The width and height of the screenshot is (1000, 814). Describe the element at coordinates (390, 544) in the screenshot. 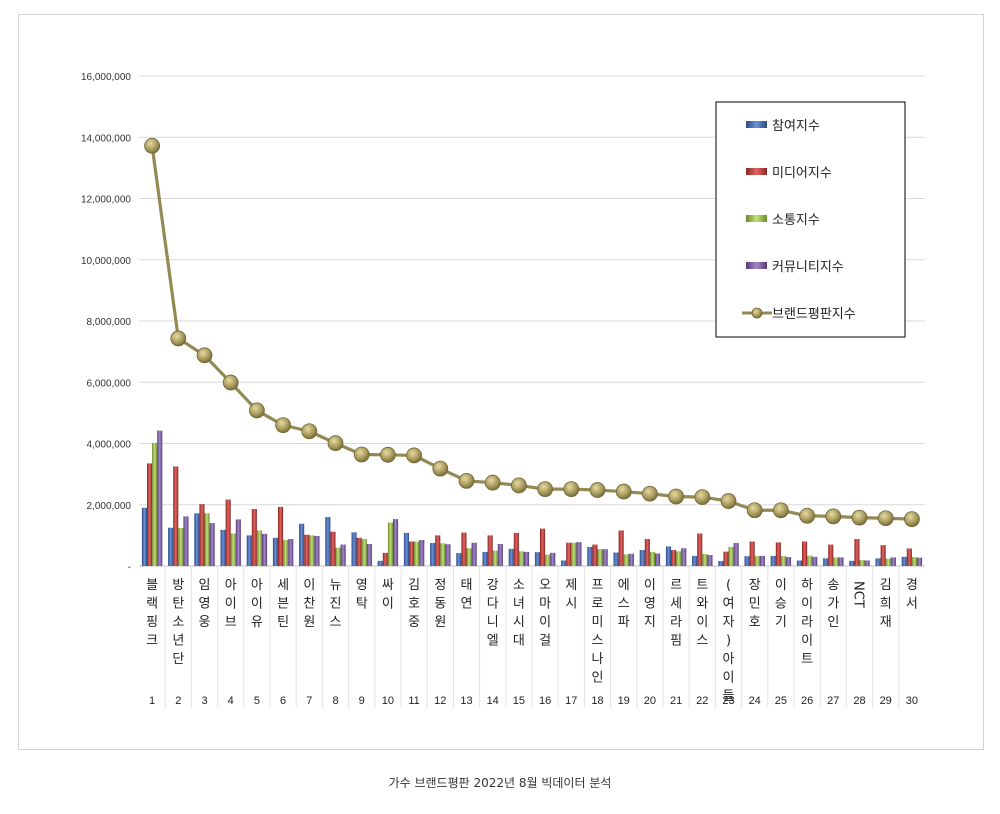

I see `bar-소통지수-10` at that location.